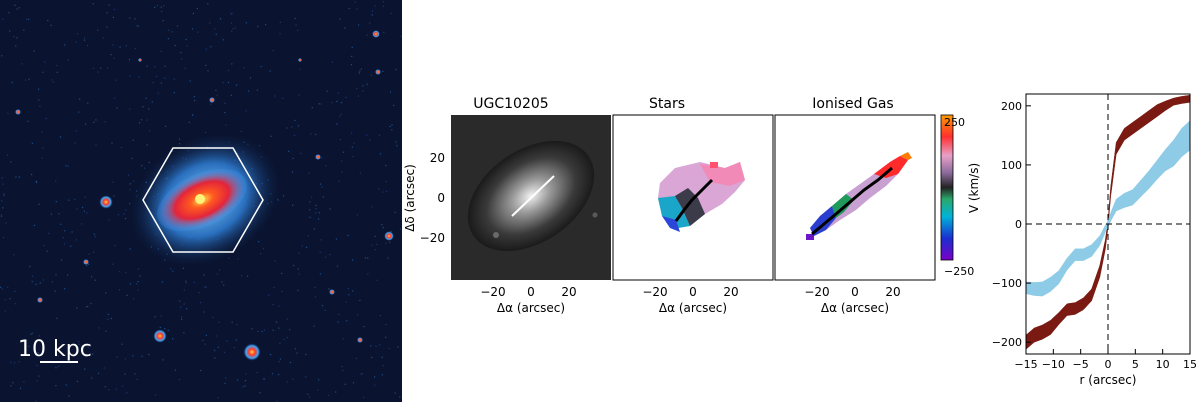  I want to click on p2-xlabel: Δα (arcsec), so click(693, 308).